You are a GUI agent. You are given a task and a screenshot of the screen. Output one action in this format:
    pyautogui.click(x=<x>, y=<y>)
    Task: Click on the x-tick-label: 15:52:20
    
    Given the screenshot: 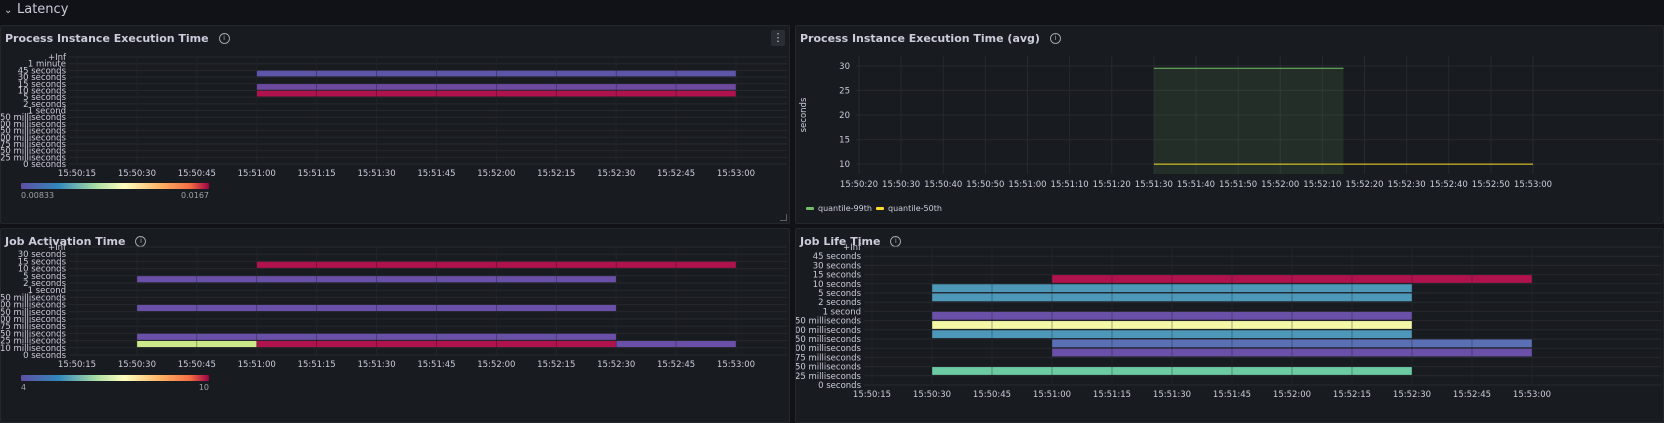 What is the action you would take?
    pyautogui.click(x=1364, y=185)
    